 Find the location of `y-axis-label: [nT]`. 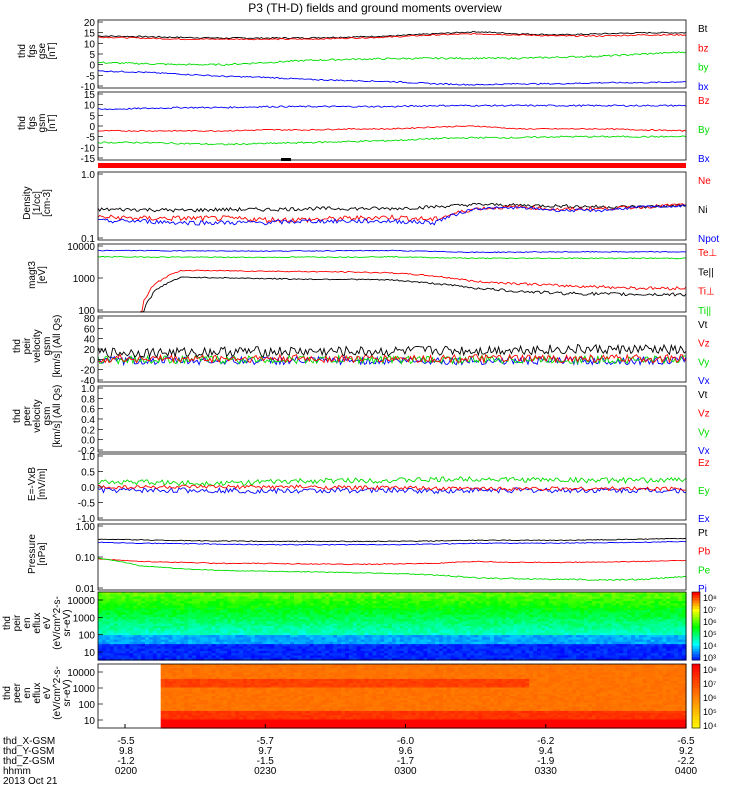

y-axis-label: [nT] is located at coordinates (52, 50).